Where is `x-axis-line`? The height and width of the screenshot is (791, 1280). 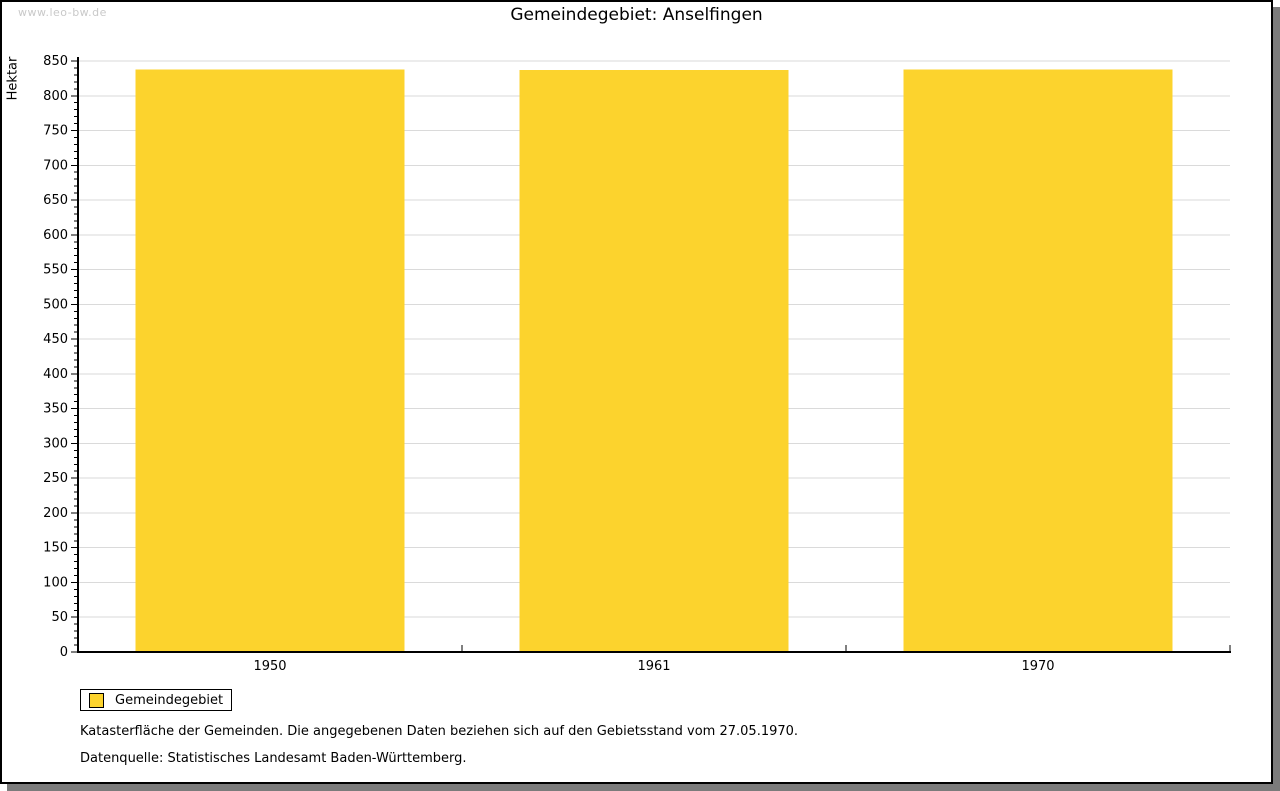
x-axis-line is located at coordinates (654, 652).